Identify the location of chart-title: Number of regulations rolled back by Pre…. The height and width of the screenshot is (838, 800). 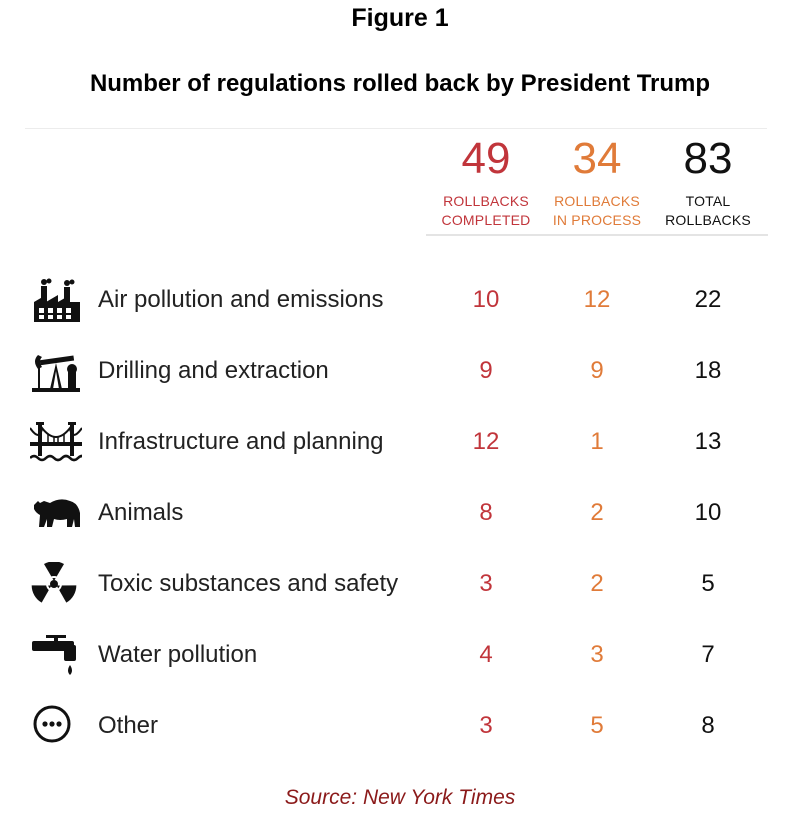
(400, 83).